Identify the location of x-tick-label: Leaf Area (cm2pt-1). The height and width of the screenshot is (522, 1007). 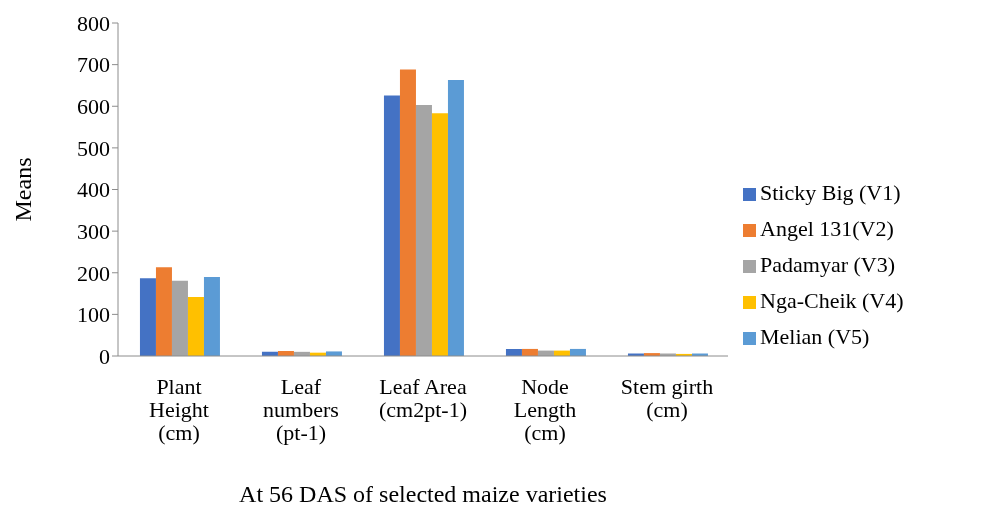
(423, 397).